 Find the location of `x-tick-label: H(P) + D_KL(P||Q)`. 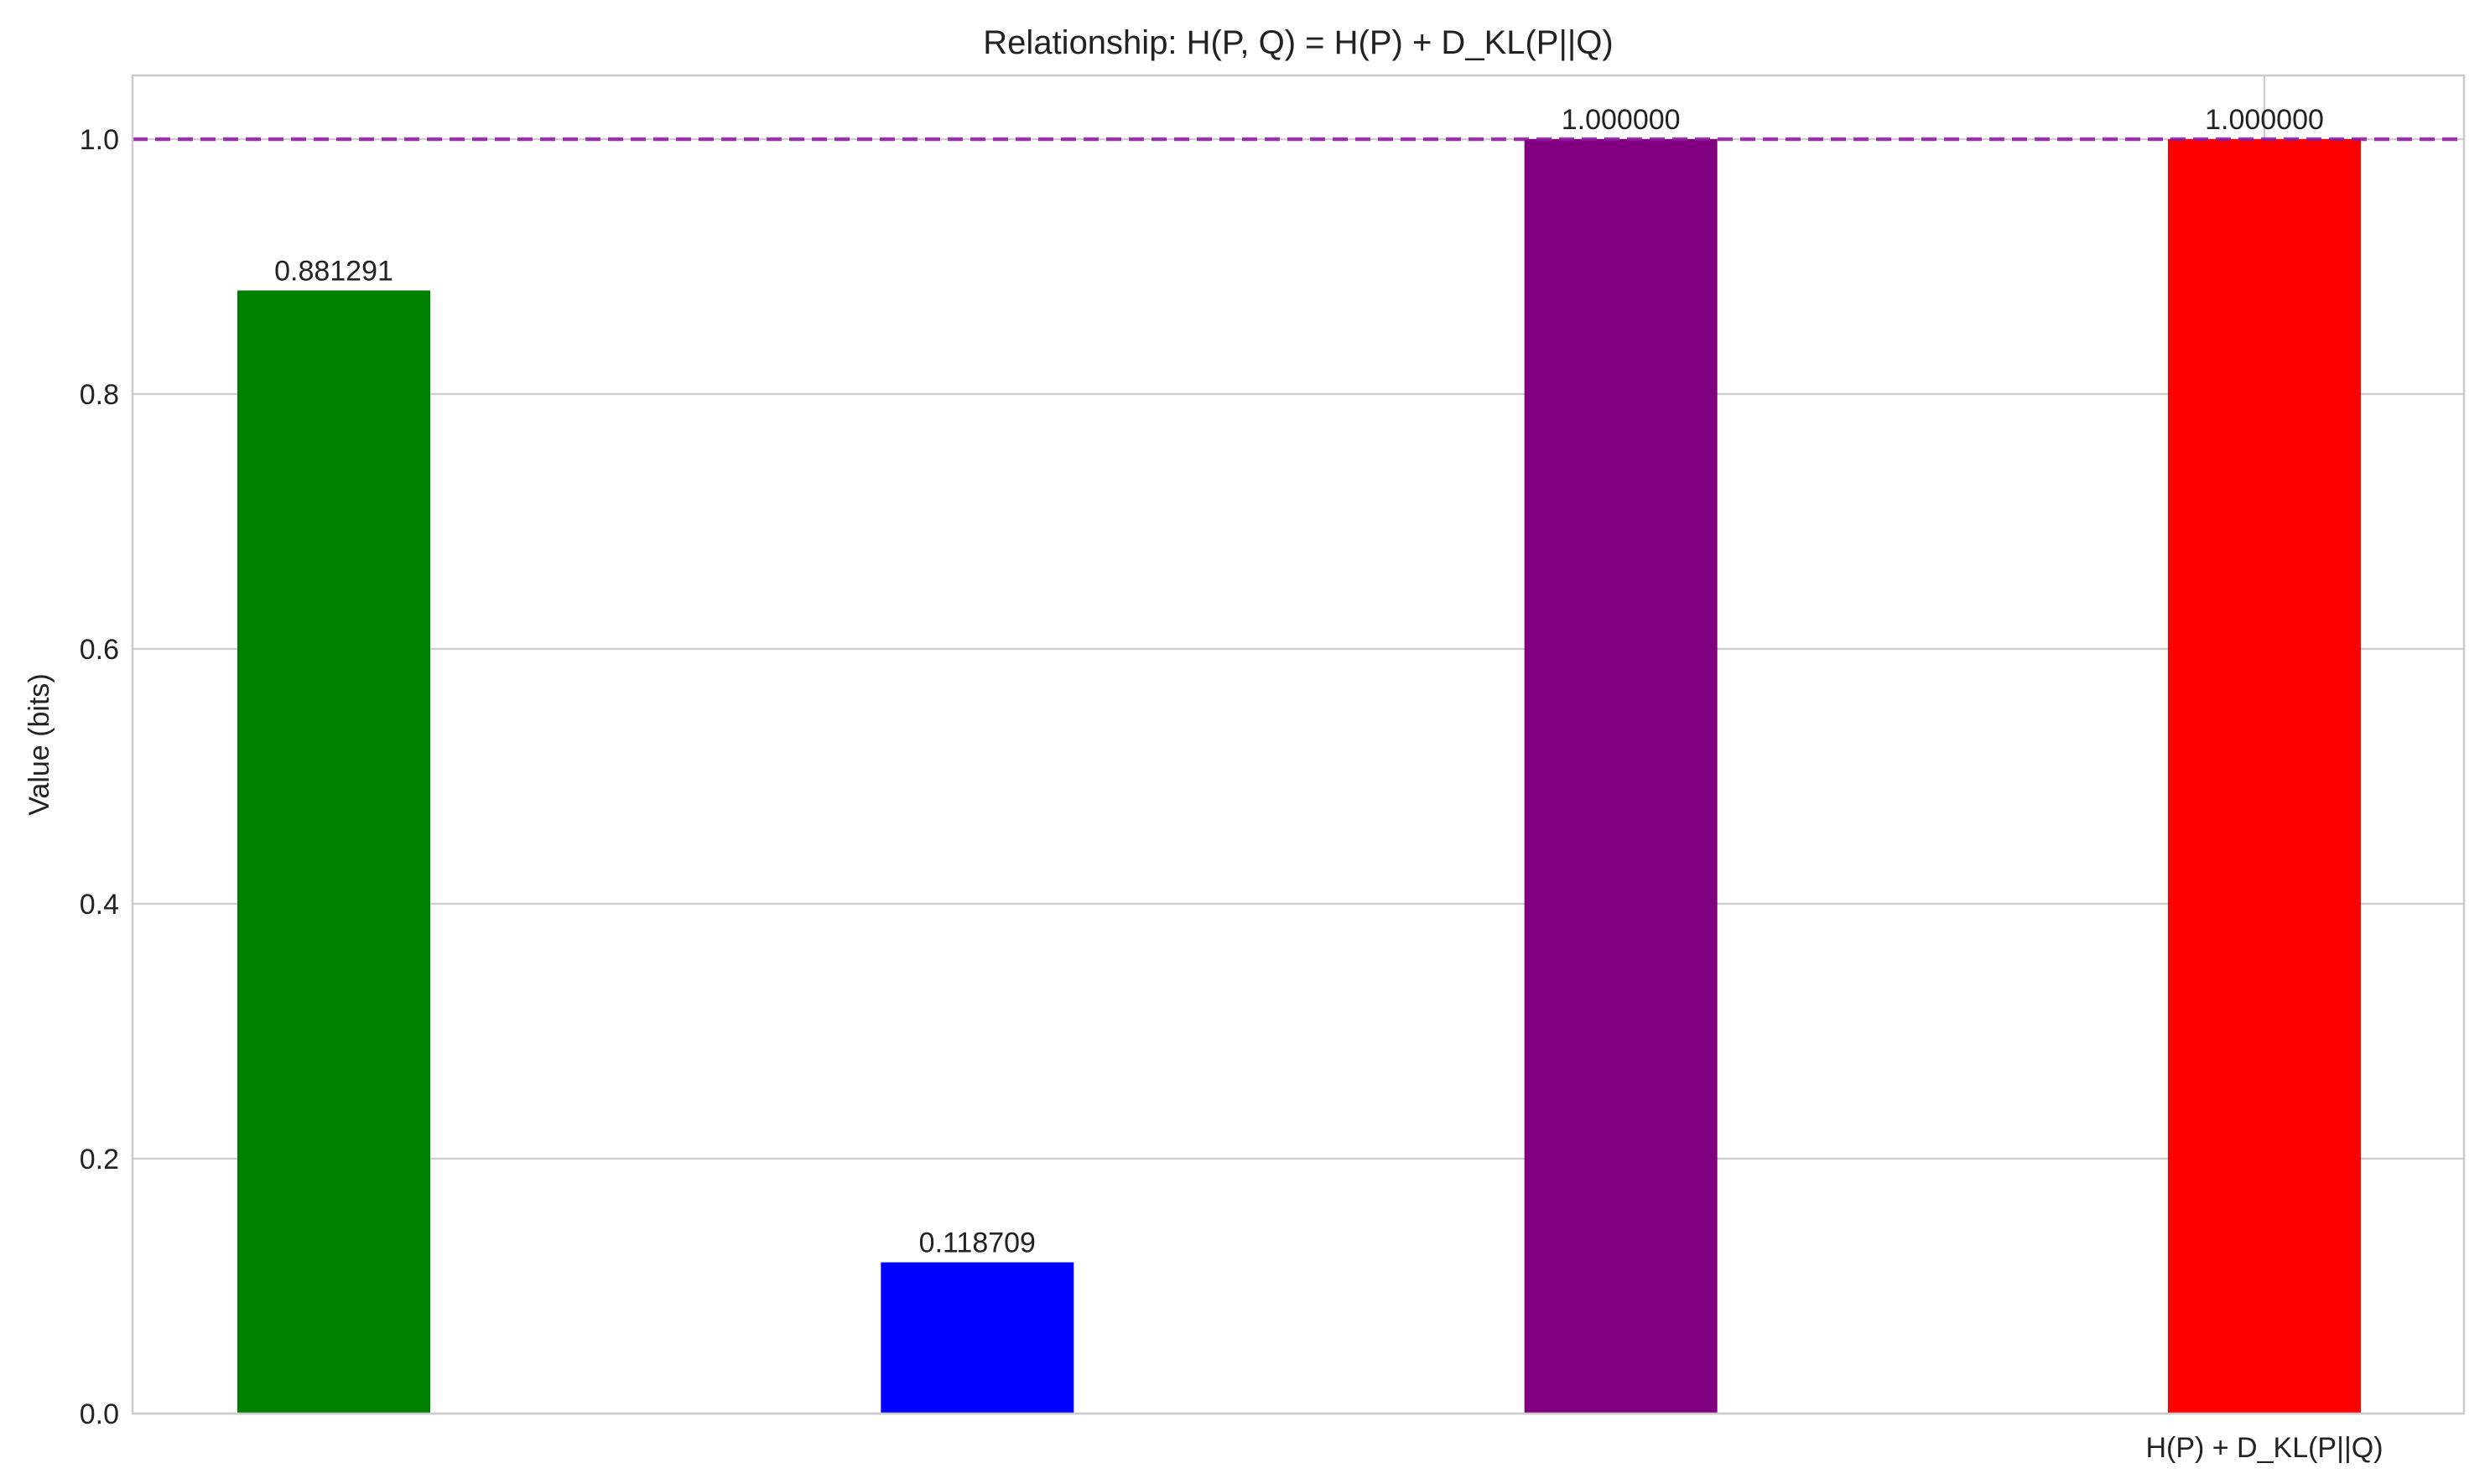

x-tick-label: H(P) + D_KL(P||Q) is located at coordinates (2264, 1448).